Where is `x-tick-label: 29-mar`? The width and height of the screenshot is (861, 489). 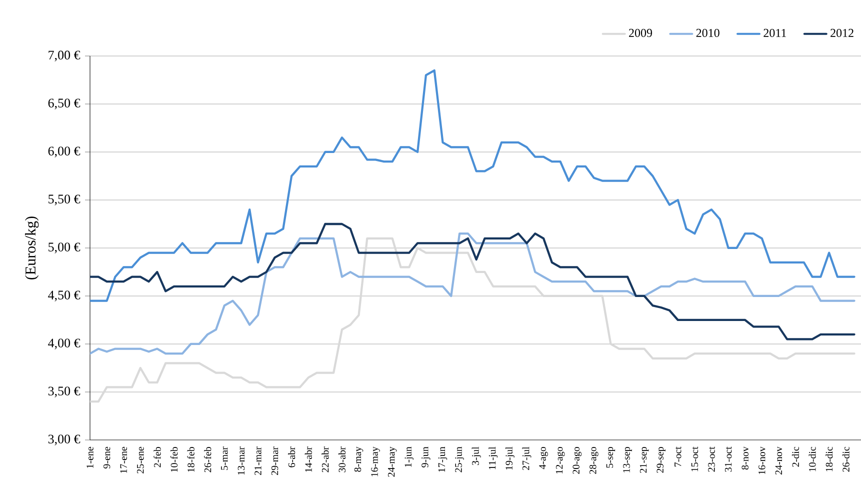
x-tick-label: 29-mar is located at coordinates (274, 461).